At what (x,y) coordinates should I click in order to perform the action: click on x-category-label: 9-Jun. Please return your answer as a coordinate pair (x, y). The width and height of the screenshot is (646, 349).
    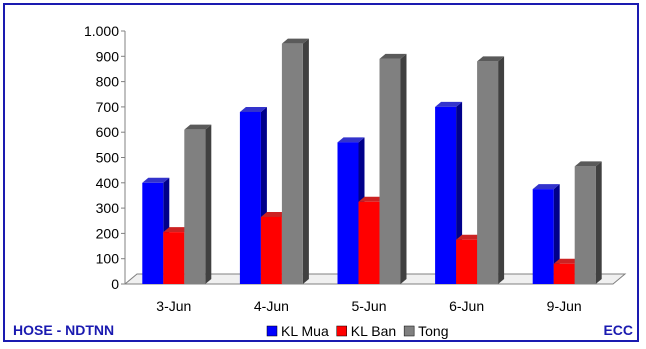
    Looking at the image, I should click on (564, 306).